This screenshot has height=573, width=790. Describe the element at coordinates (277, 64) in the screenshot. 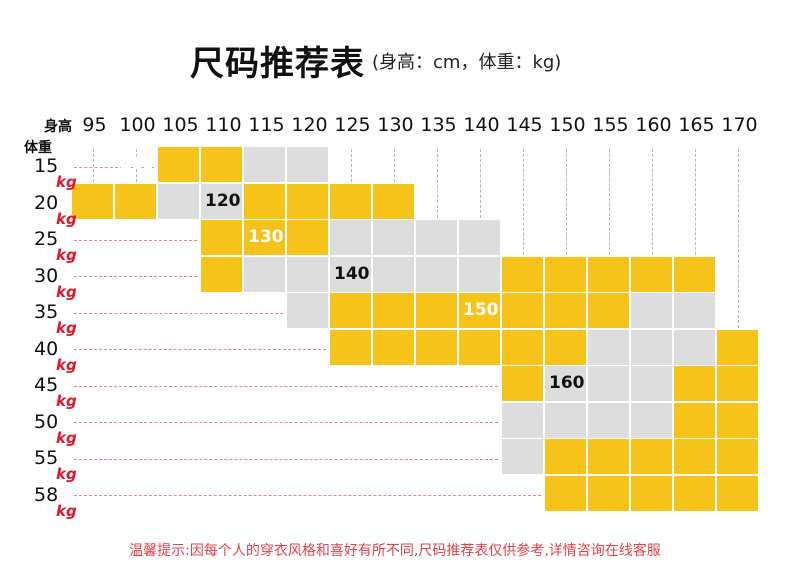

I see `chart-title: 尺码推荐表` at that location.